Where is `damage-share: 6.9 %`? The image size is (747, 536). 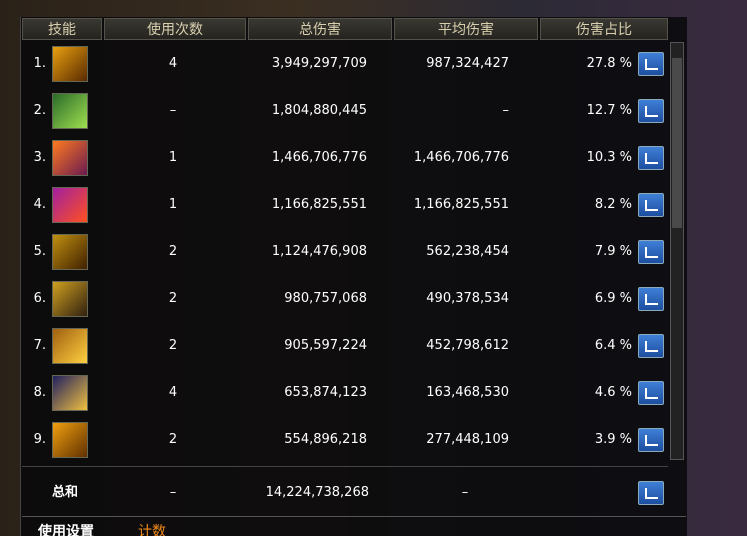 damage-share: 6.9 % is located at coordinates (613, 298).